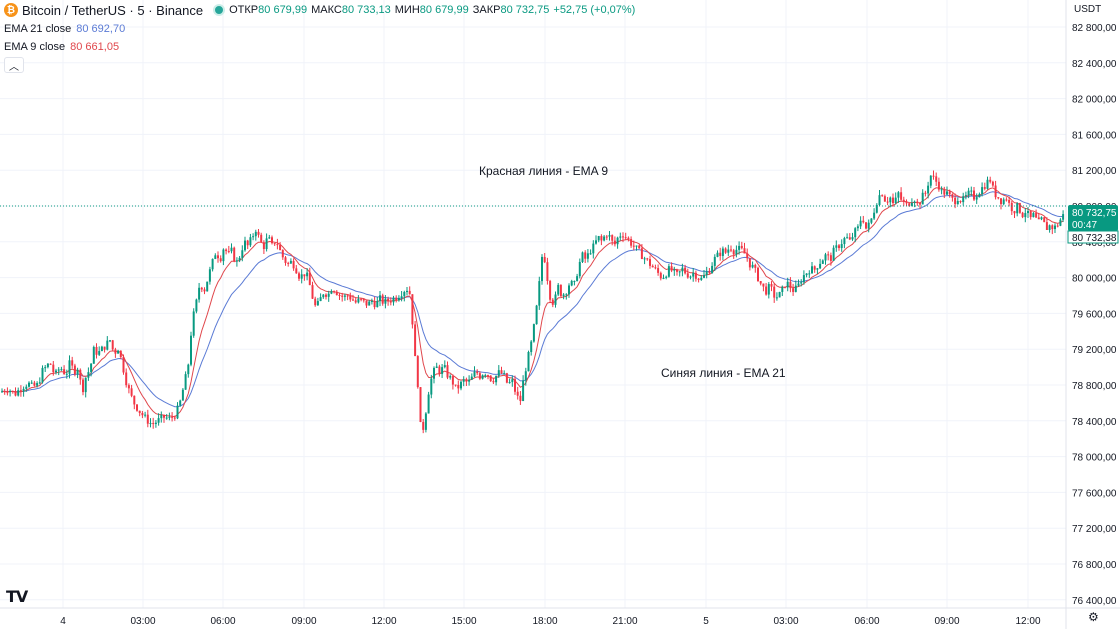 Image resolution: width=1120 pixels, height=629 pixels. I want to click on settings-icon: ⚙, so click(1093, 617).